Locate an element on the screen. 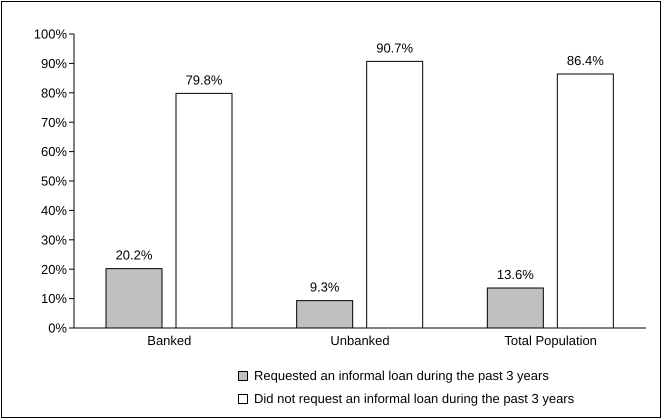  data-label: 9.3% is located at coordinates (325, 287).